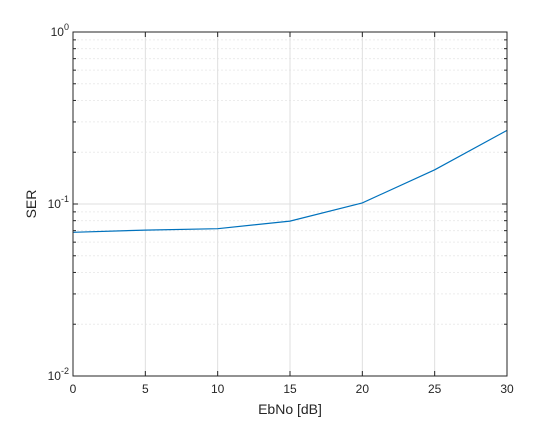 The image size is (560, 425). What do you see at coordinates (58, 374) in the screenshot?
I see `y-tick-label: 10⁻²` at bounding box center [58, 374].